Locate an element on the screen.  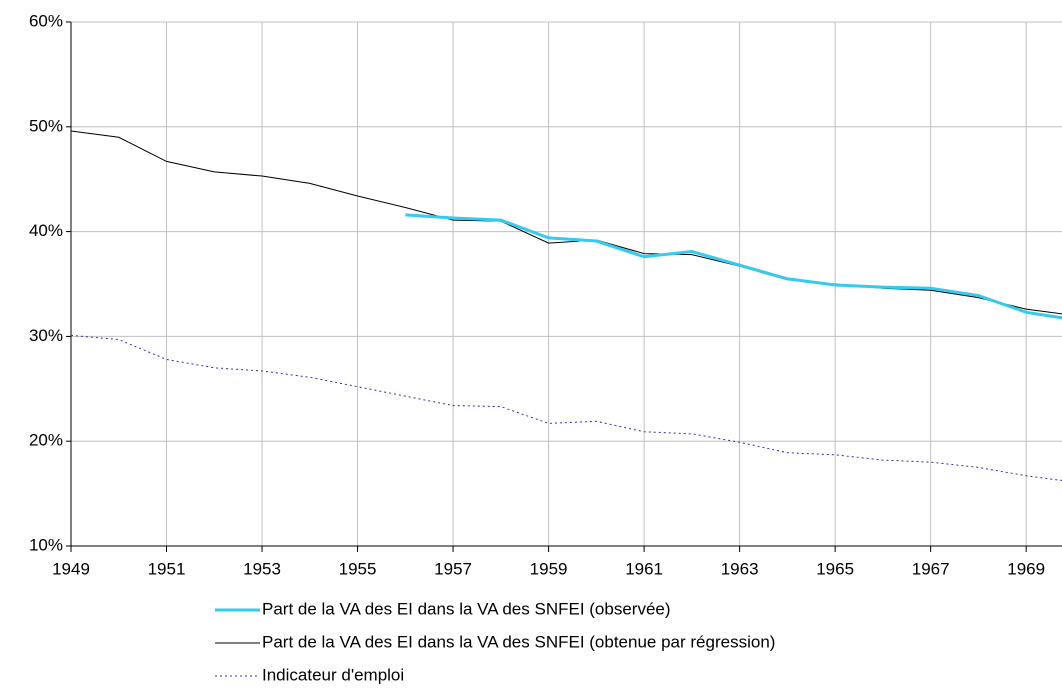
x-tick-label: 1963 is located at coordinates (740, 568).